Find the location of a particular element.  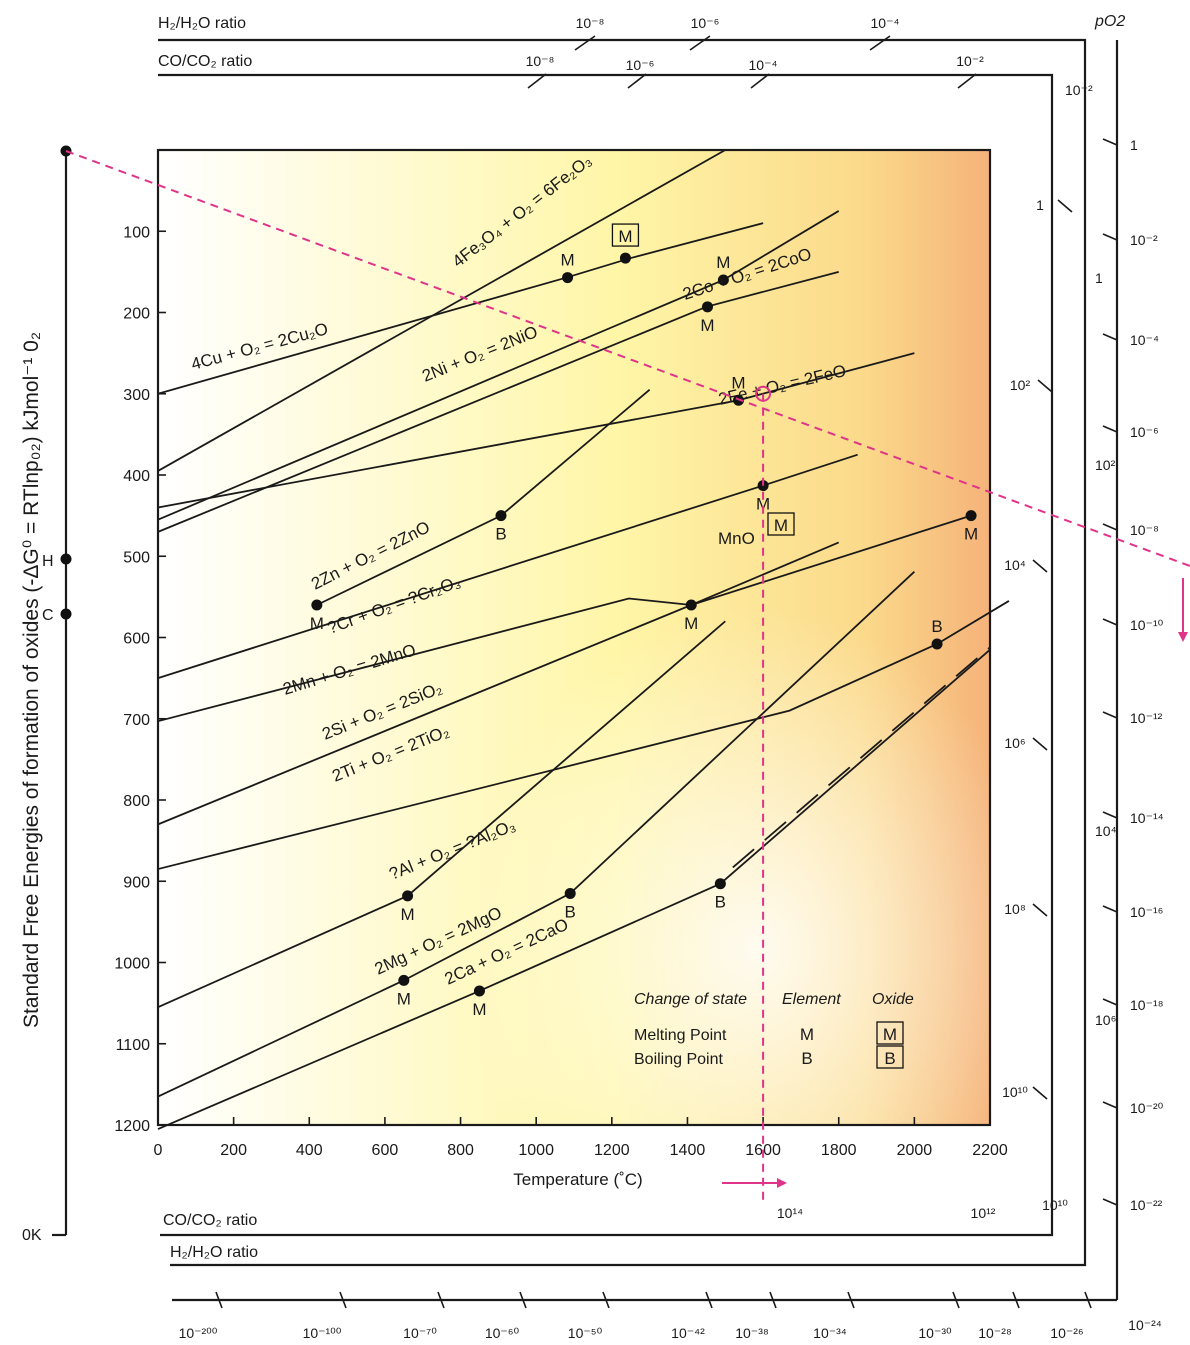

cao-vapour-extension is located at coordinates (861, 757).